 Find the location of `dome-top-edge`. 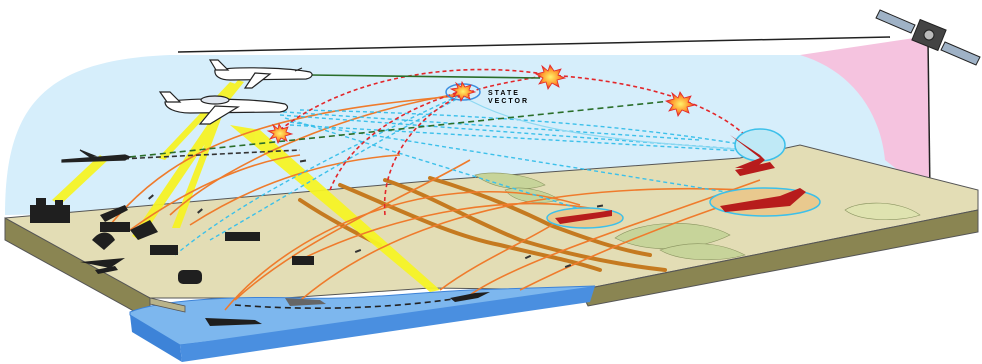

dome-top-edge is located at coordinates (534, 44).